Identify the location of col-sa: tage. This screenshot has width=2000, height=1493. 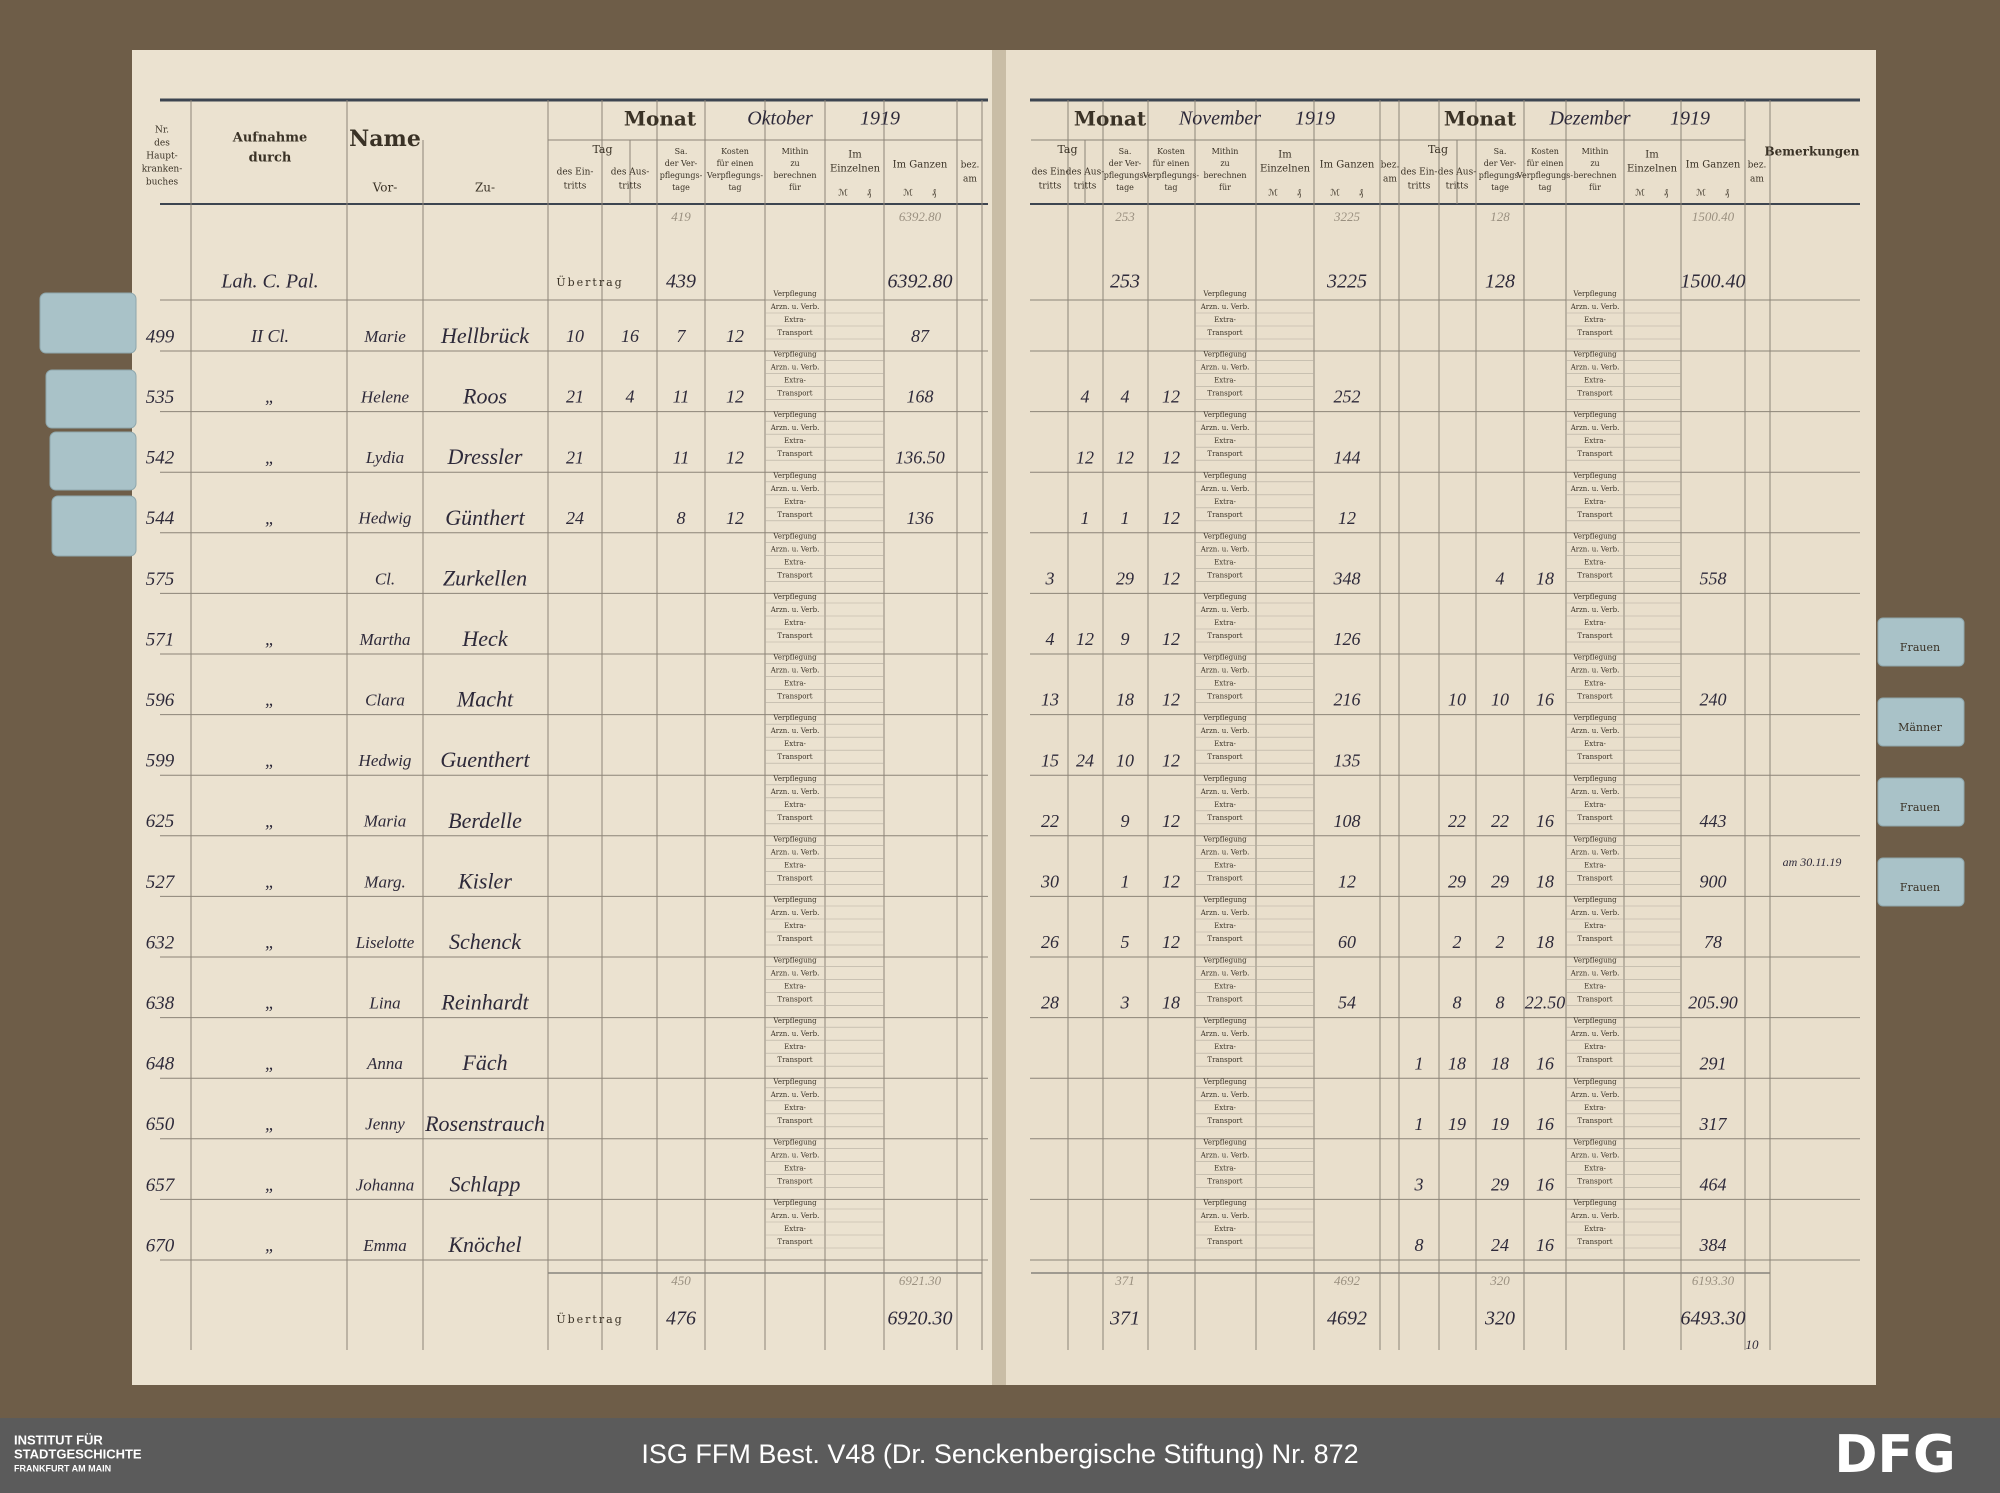
(1500, 187).